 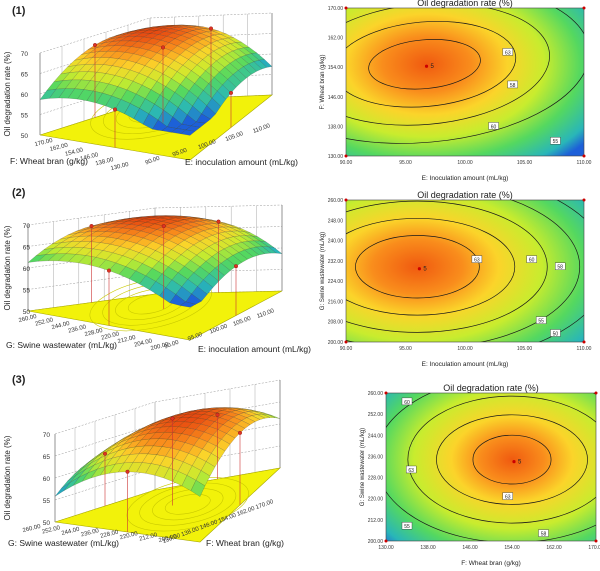 I want to click on contour-lines, so click(x=465, y=76).